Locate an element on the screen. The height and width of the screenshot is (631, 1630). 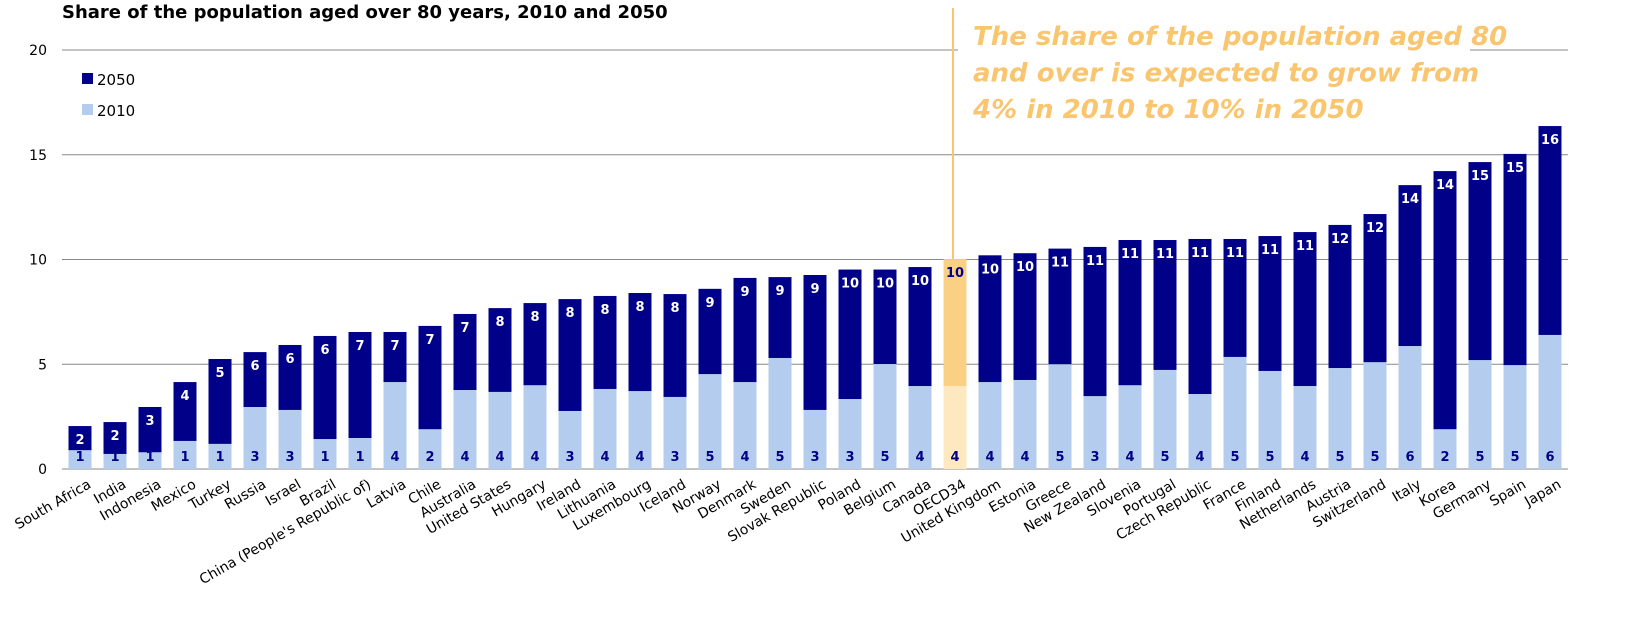
x-tick-label: Spain is located at coordinates (1508, 493).